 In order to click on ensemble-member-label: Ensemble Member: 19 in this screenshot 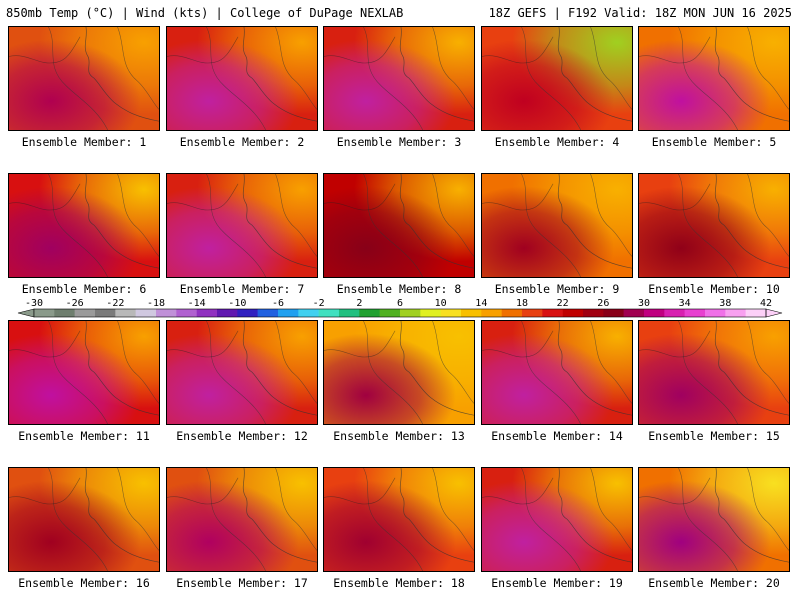, I will do `click(557, 583)`.